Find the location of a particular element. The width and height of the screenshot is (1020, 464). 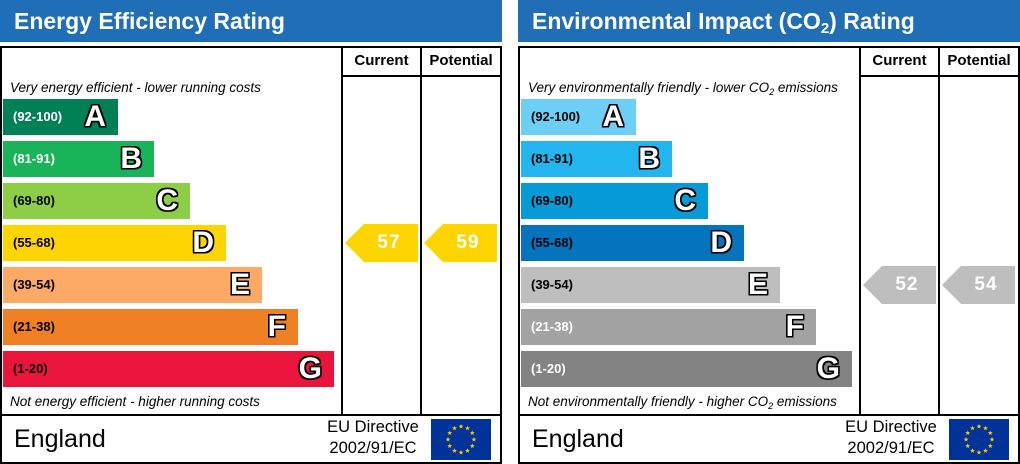

current-rating-value: 57 is located at coordinates (389, 242).